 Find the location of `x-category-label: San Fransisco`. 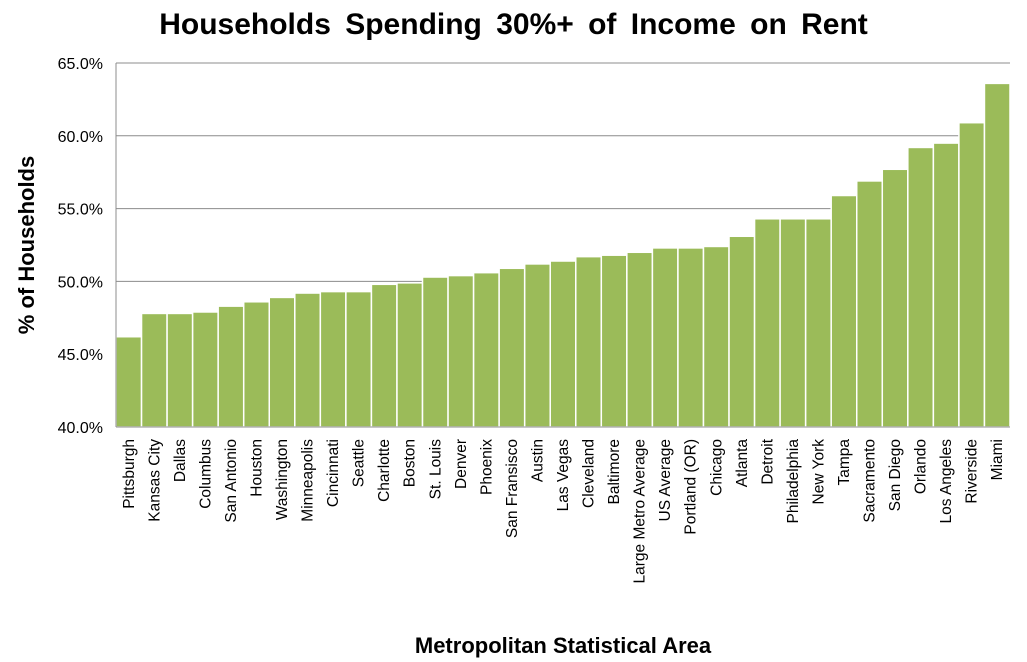

x-category-label: San Fransisco is located at coordinates (512, 488).